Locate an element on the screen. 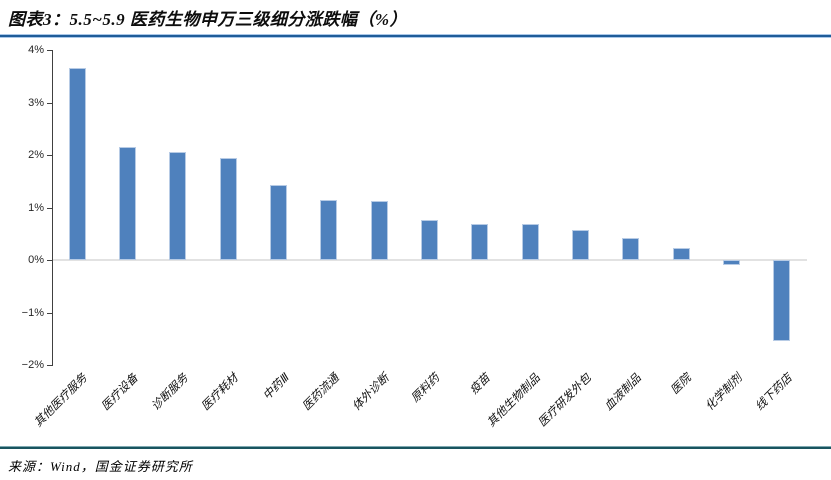  x-axis-label: 线下药店 is located at coordinates (774, 393).